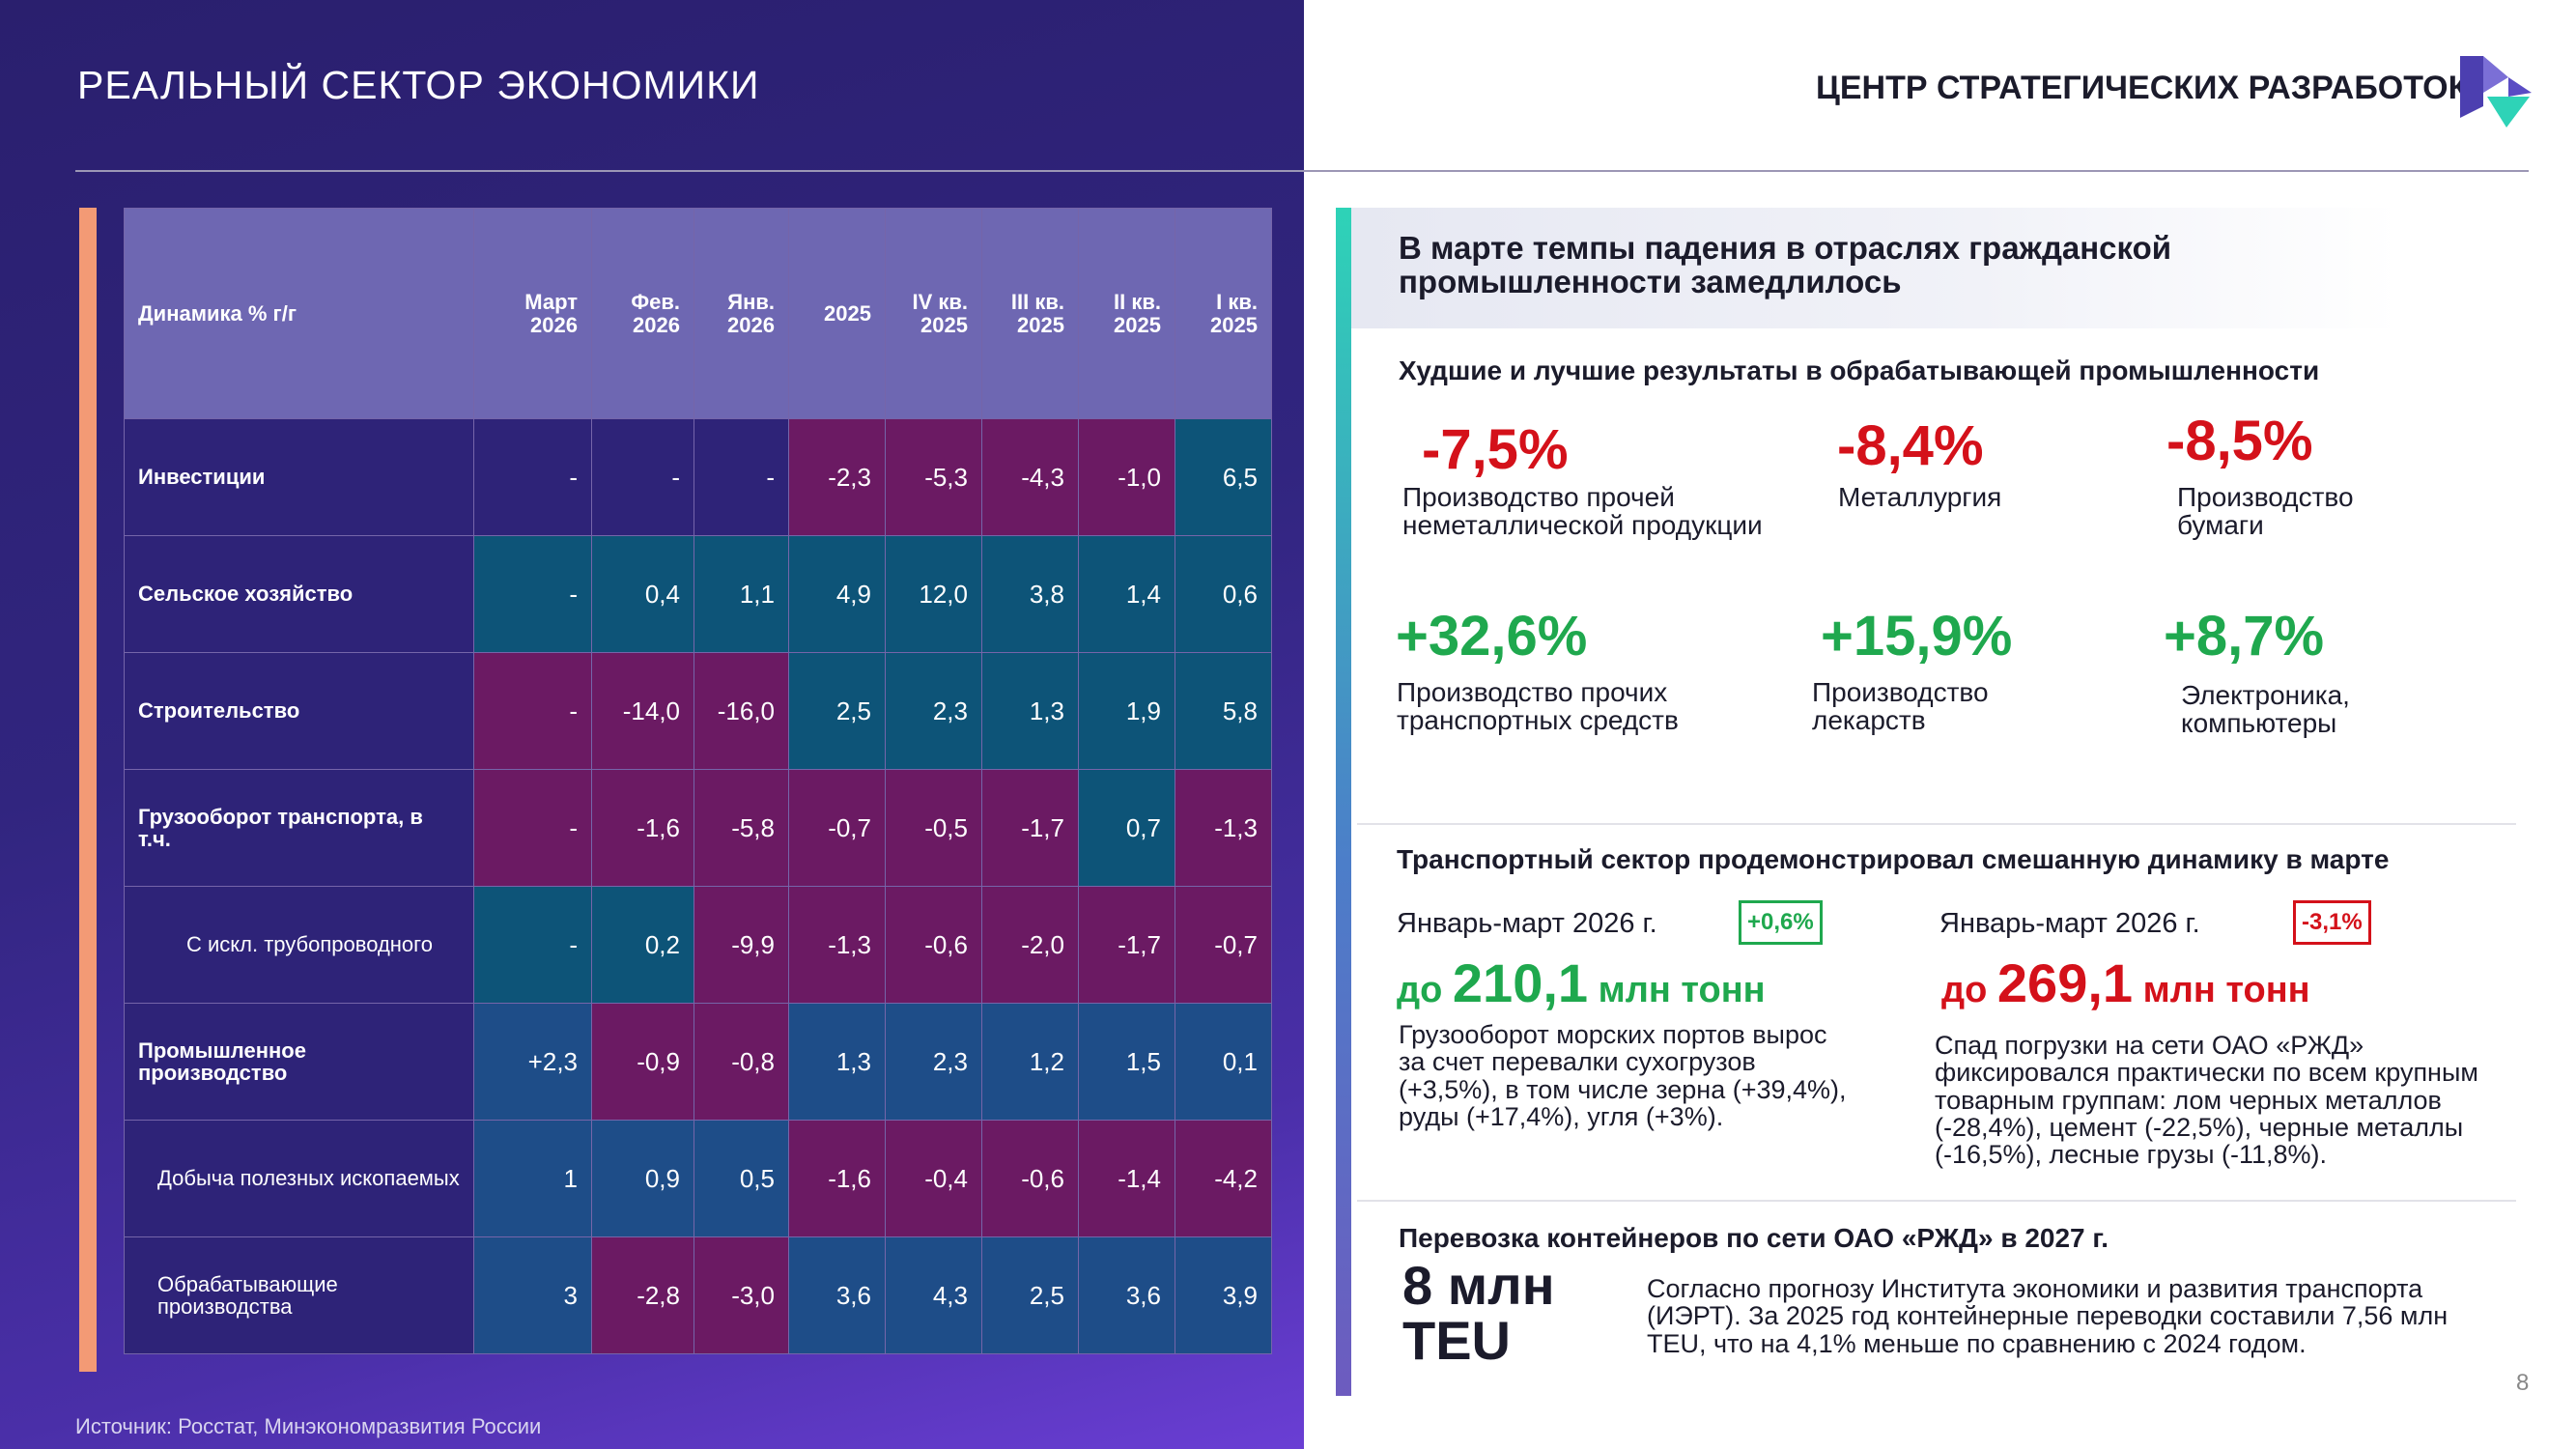 The height and width of the screenshot is (1449, 2576). Describe the element at coordinates (299, 477) in the screenshot. I see `row-label: Инвестиции` at that location.